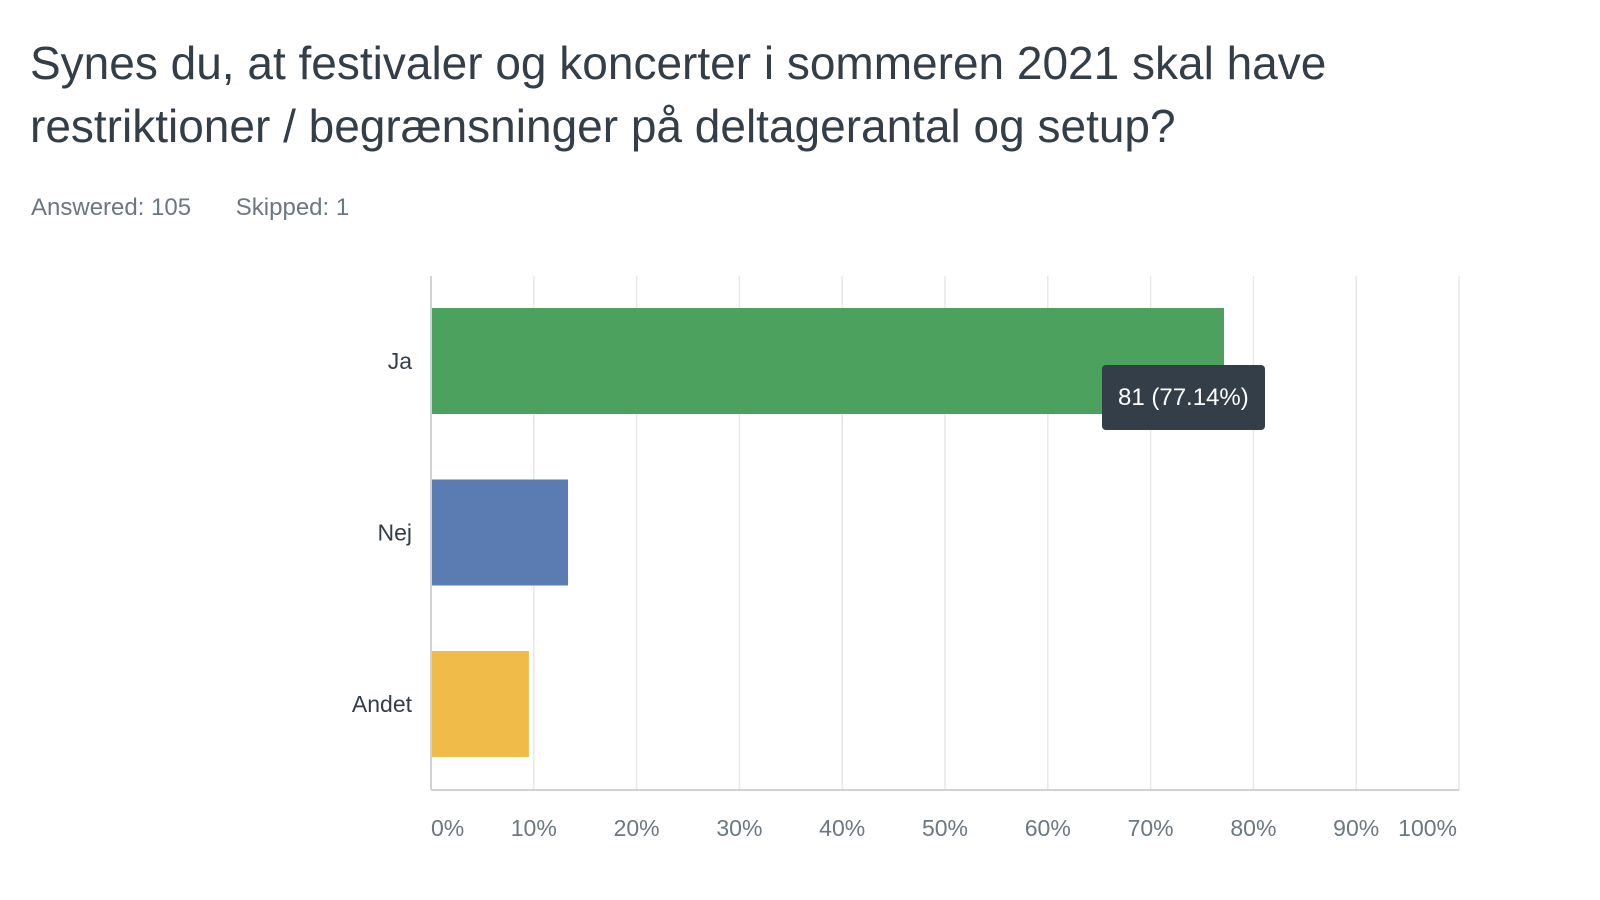 The image size is (1600, 900). Describe the element at coordinates (1183, 397) in the screenshot. I see `bar-tooltip: 81 (77.14%)` at that location.